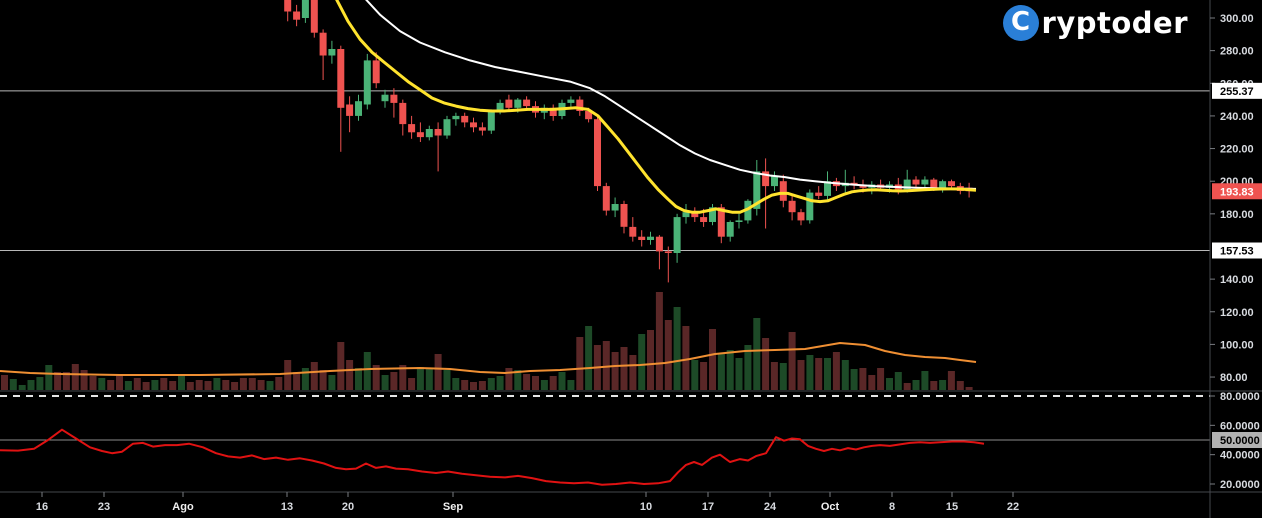 The height and width of the screenshot is (518, 1262). Describe the element at coordinates (830, 507) in the screenshot. I see `time-tick-label: Oct` at that location.